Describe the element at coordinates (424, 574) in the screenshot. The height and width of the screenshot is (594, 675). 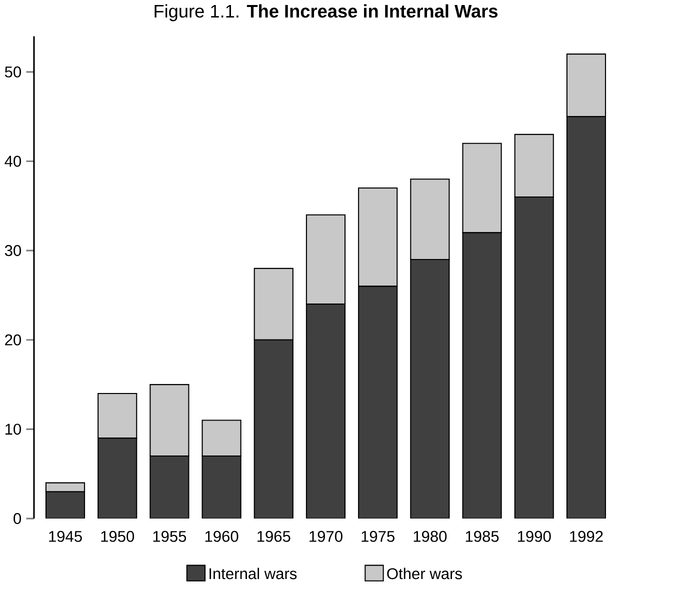
I see `legend-label: Other wars` at that location.